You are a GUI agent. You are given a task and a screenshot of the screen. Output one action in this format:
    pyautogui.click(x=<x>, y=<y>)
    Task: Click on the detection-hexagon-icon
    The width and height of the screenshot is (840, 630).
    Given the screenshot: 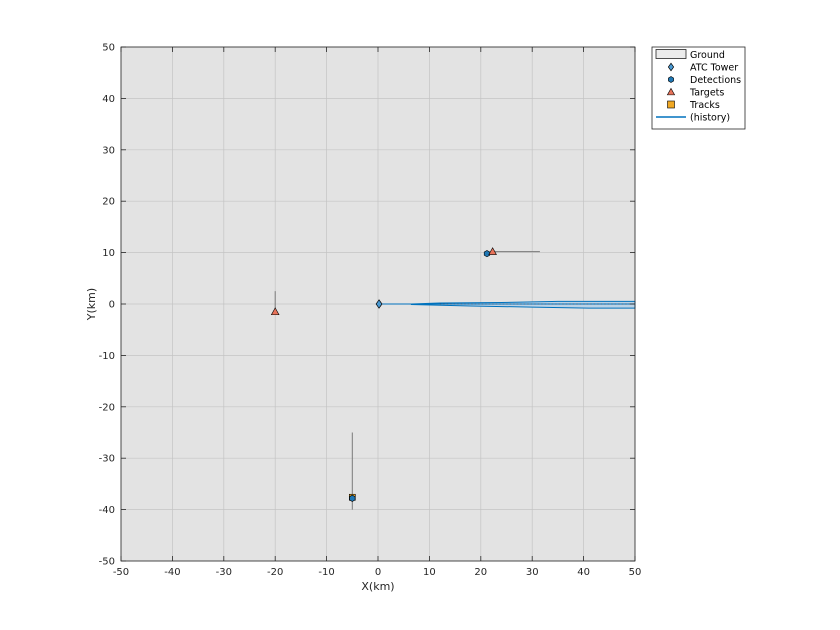 What is the action you would take?
    pyautogui.click(x=671, y=79)
    